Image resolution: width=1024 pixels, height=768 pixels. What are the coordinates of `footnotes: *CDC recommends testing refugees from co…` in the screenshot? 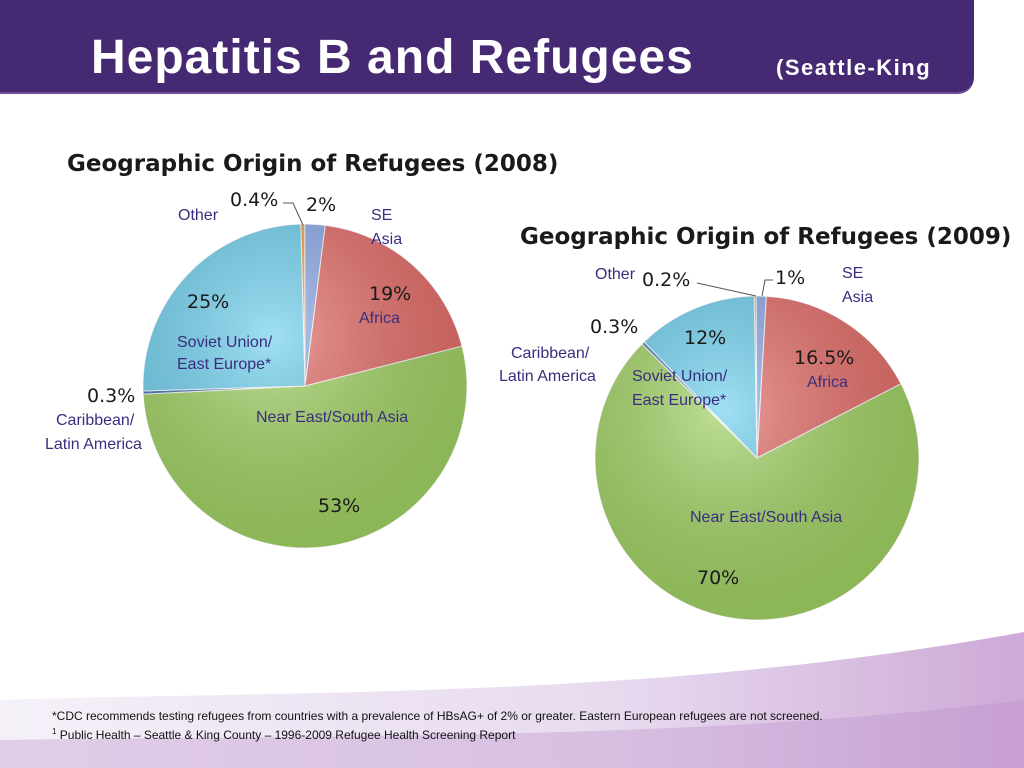 It's located at (532, 725).